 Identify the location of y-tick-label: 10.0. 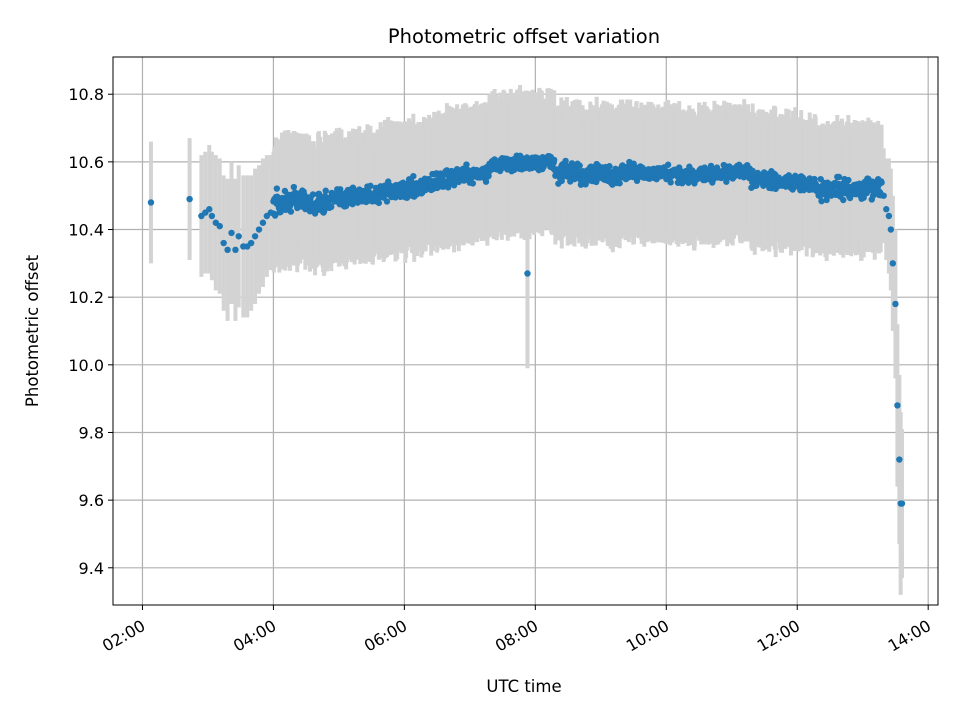
(86, 365).